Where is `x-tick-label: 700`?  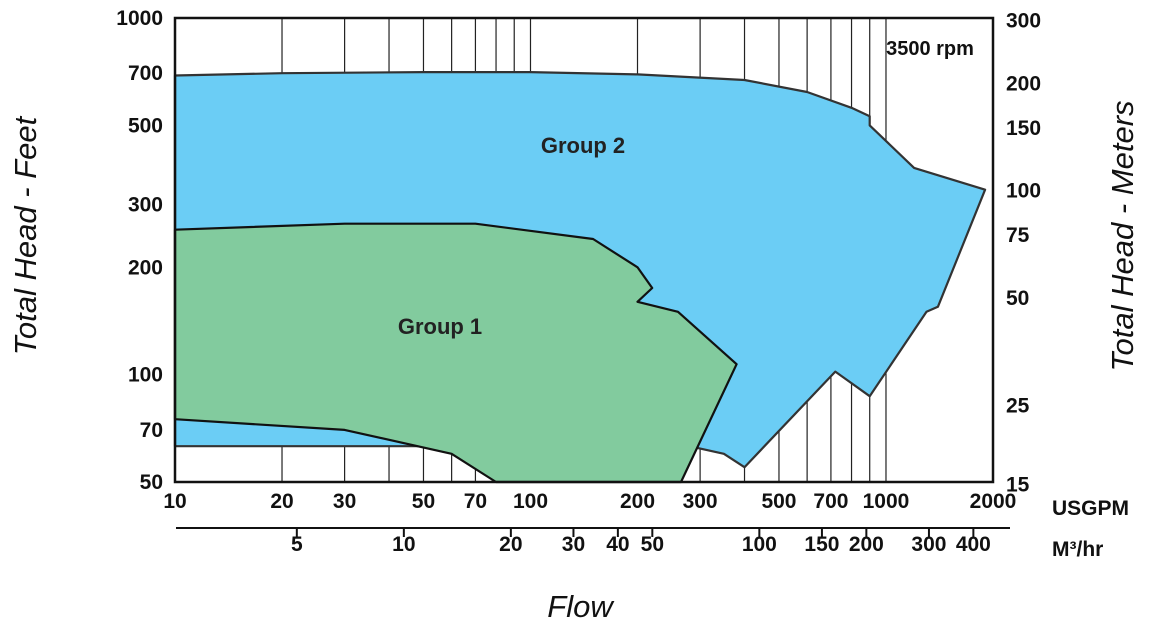
x-tick-label: 700 is located at coordinates (830, 501).